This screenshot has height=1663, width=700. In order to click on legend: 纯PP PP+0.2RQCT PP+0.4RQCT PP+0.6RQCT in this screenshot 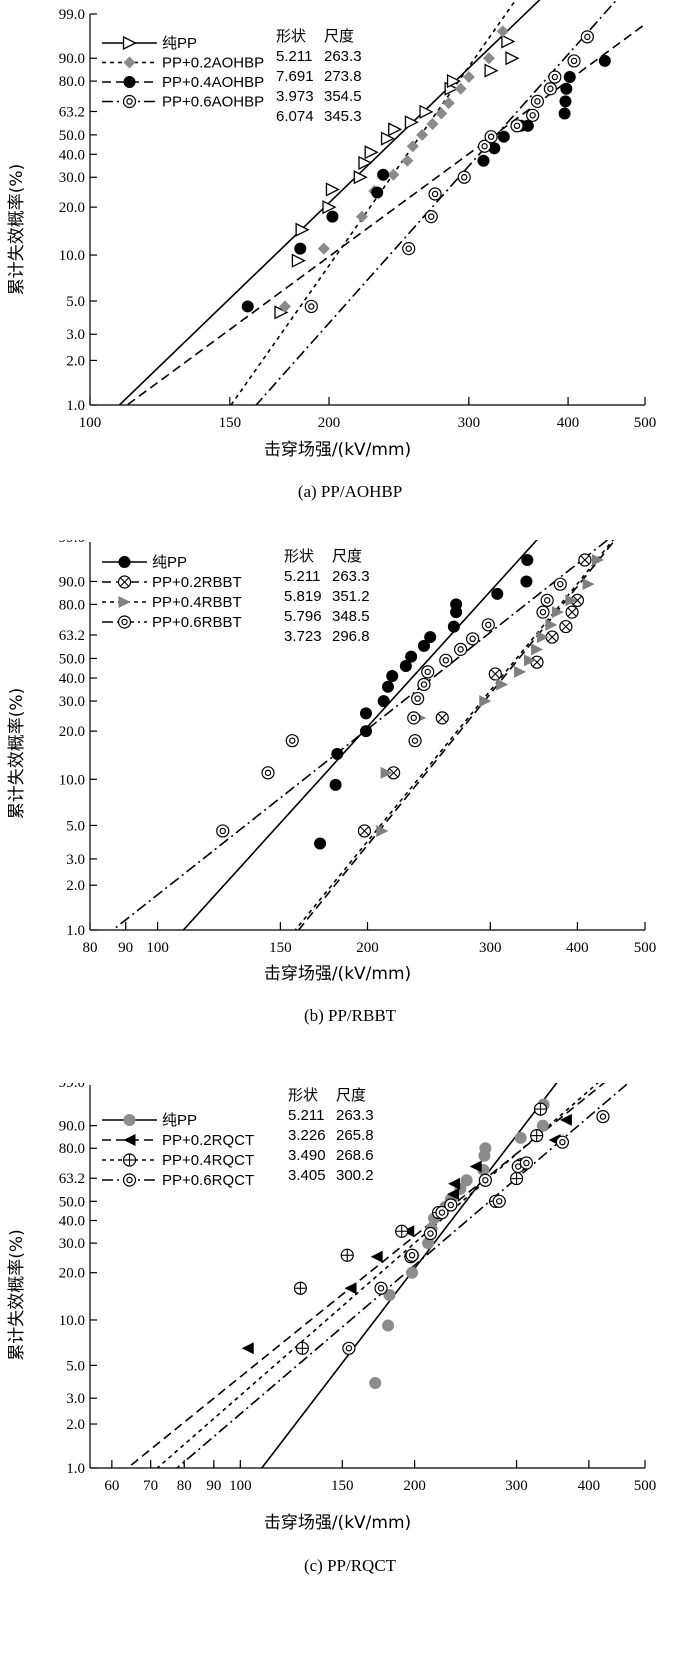, I will do `click(178, 1150)`.